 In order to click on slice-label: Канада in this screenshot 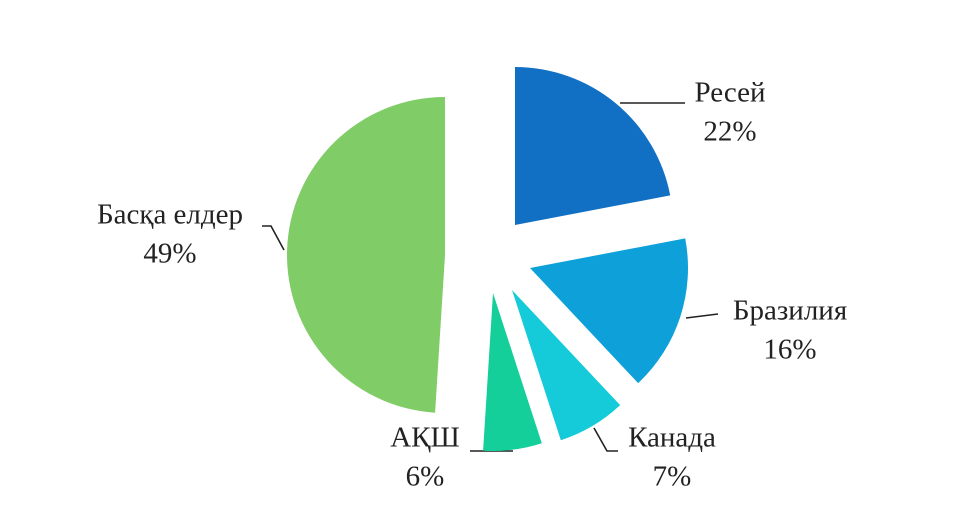, I will do `click(672, 438)`.